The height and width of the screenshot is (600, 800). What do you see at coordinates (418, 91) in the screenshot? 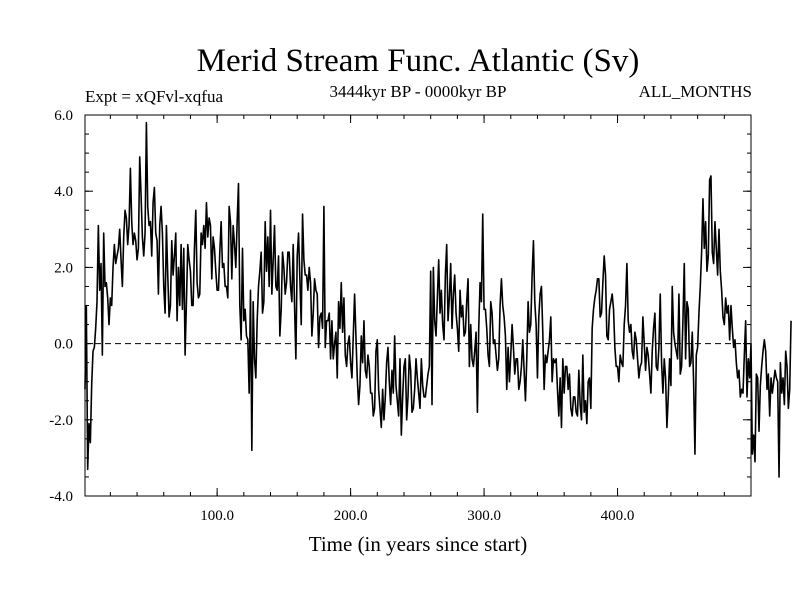
I see `time-range-label: 3444kyr BP - 0000kyr BP` at bounding box center [418, 91].